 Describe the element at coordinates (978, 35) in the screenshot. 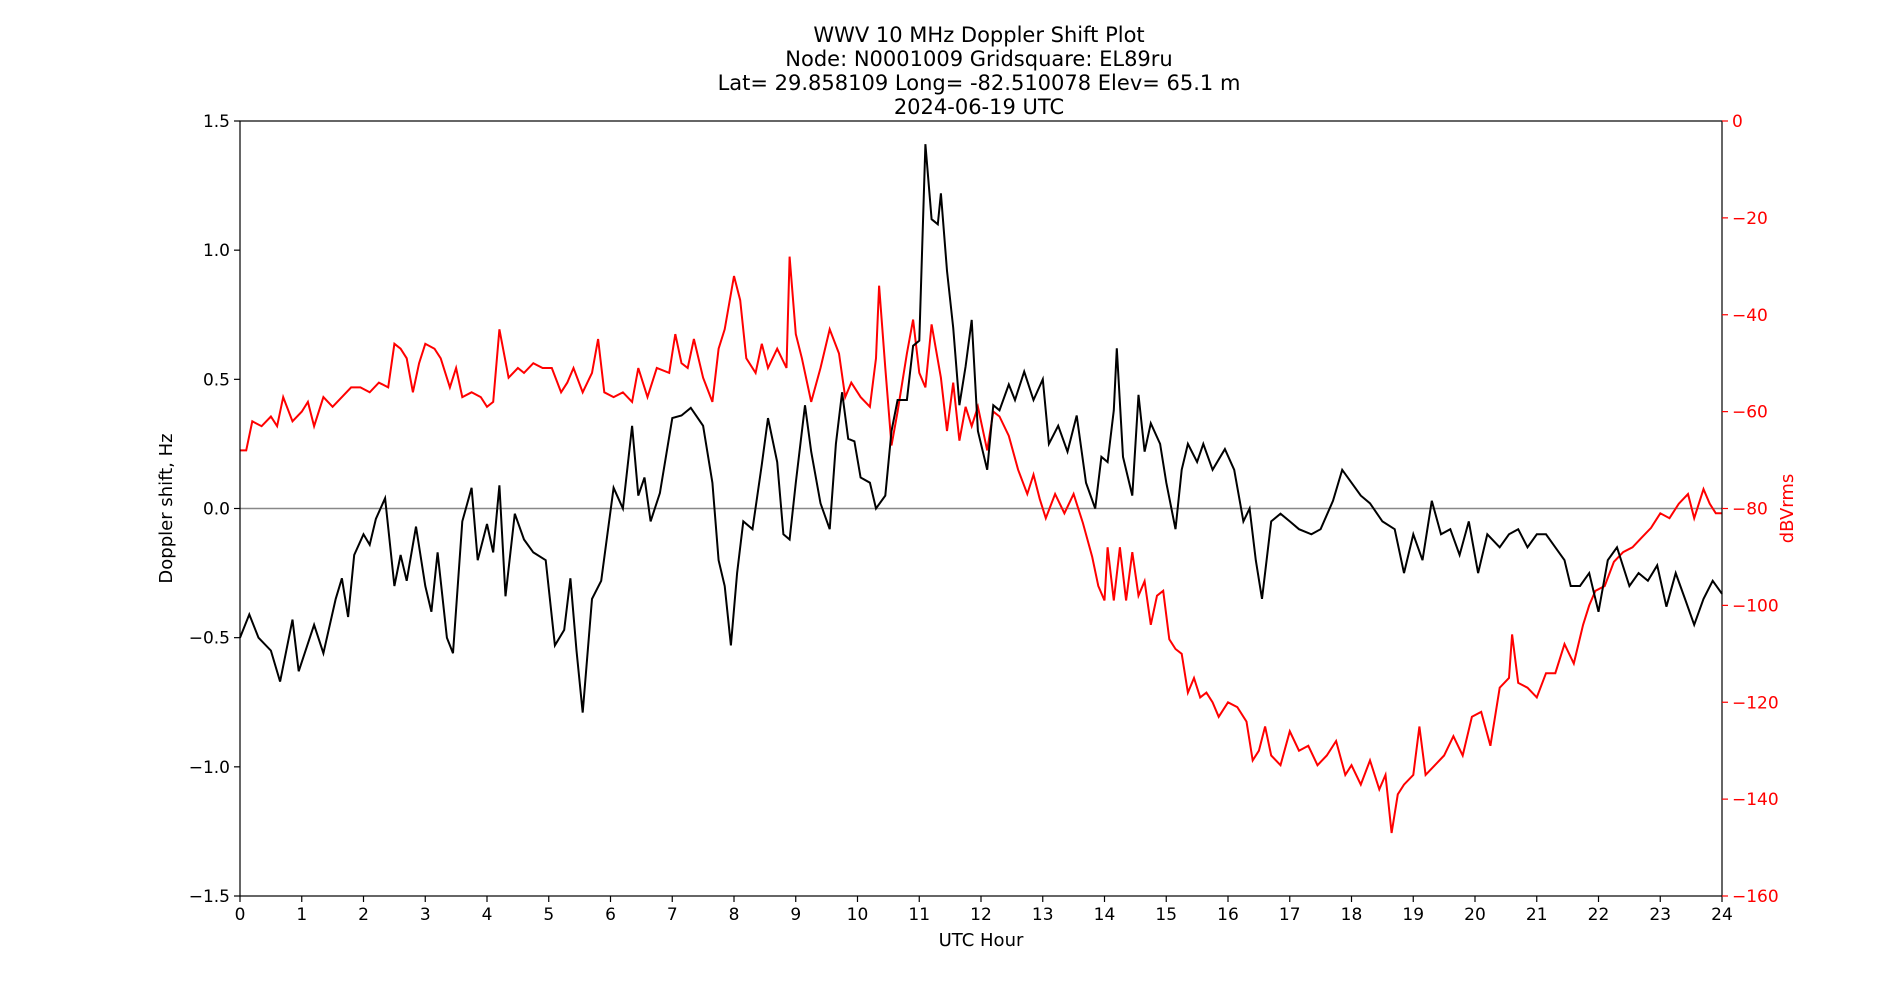

I see `chart-title-line-0: WWV 10 MHz Doppler Shift Plot` at that location.